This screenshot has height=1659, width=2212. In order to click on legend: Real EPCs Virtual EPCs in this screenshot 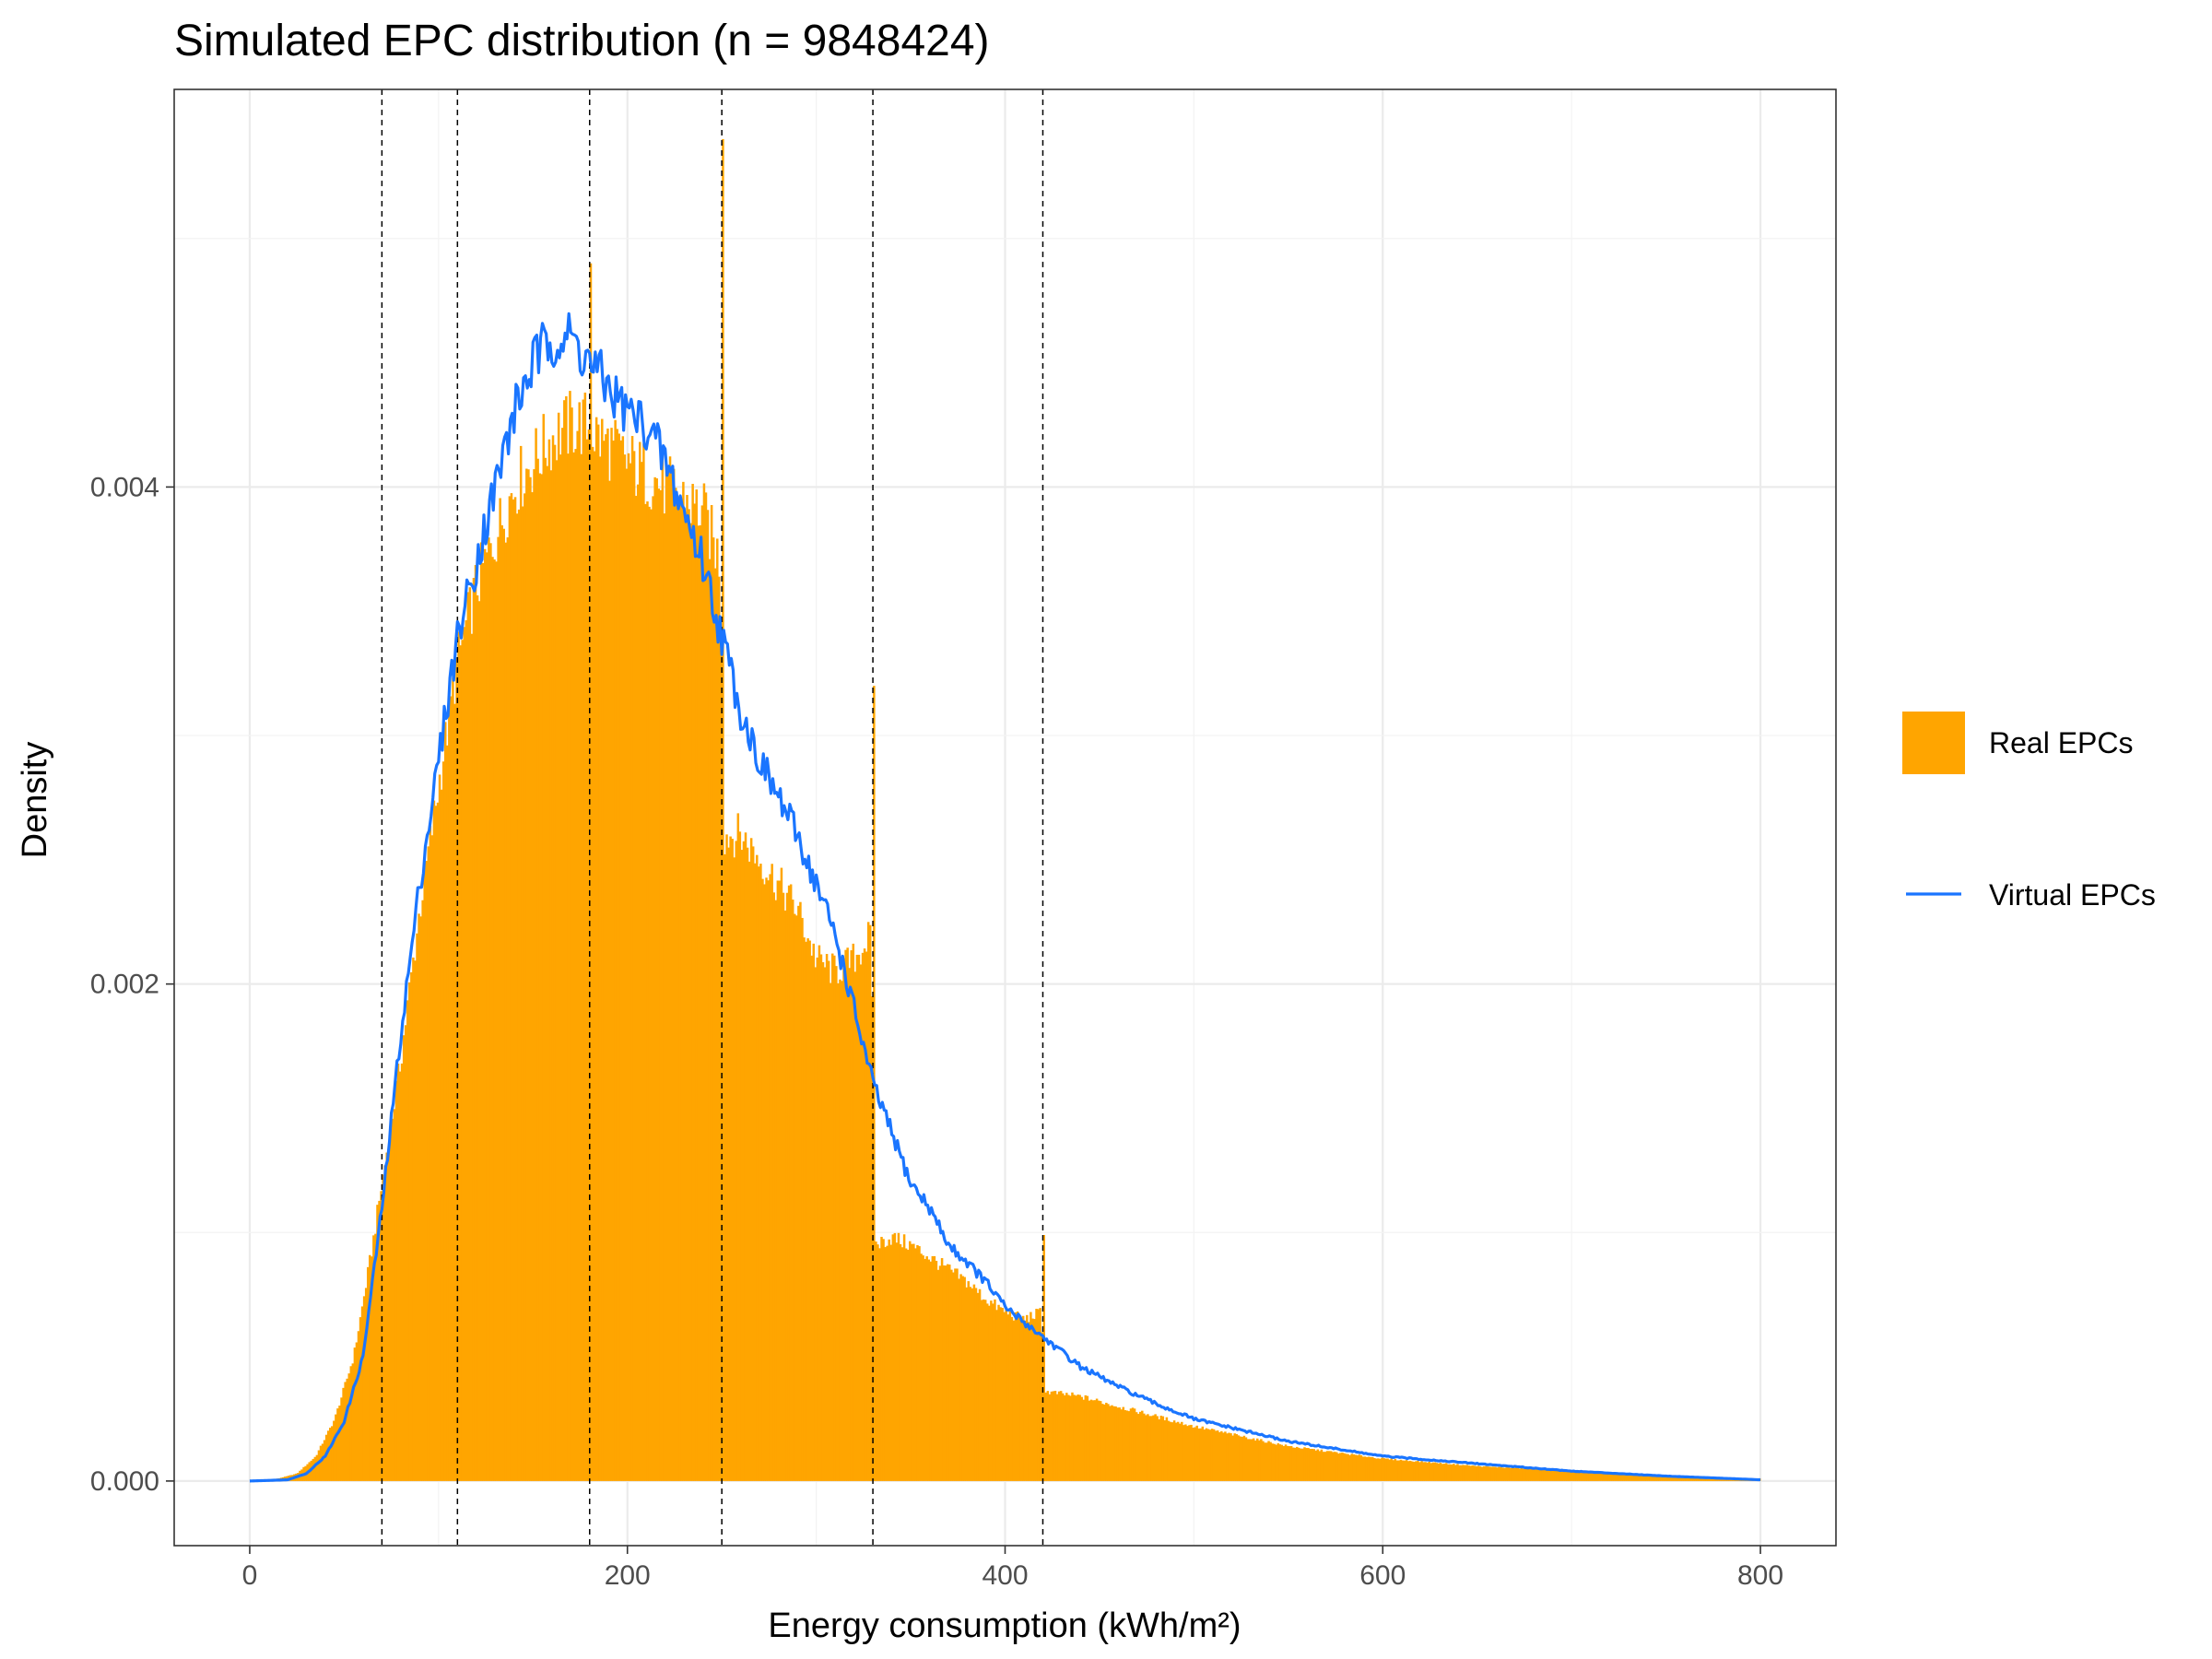, I will do `click(2029, 812)`.